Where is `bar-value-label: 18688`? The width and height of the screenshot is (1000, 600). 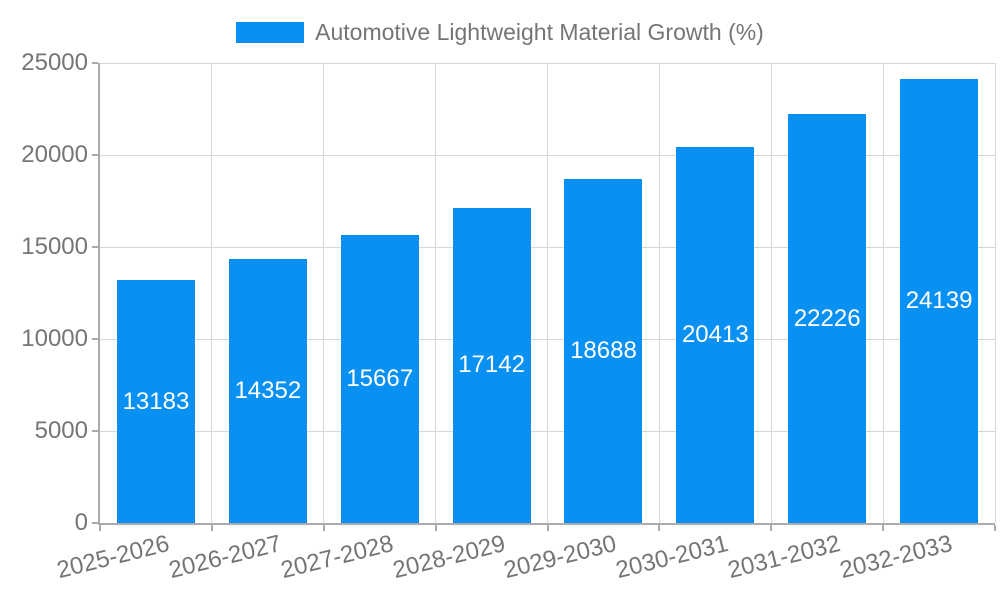
bar-value-label: 18688 is located at coordinates (603, 351).